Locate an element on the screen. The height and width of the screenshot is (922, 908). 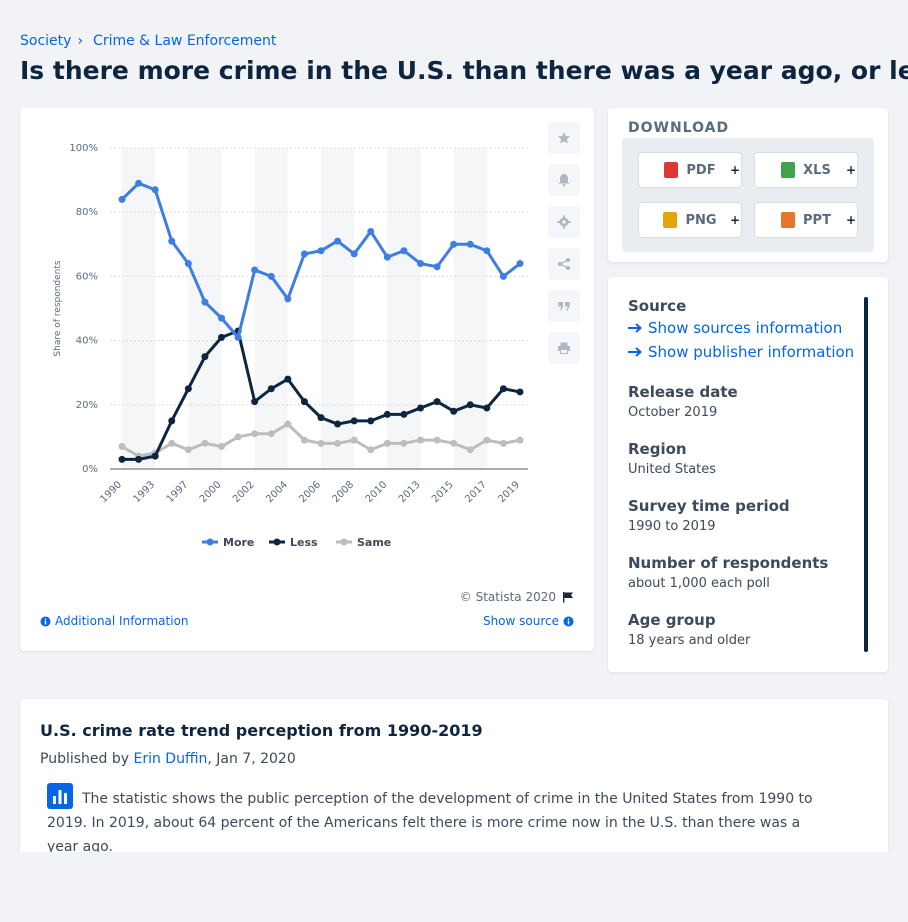
author-link: Erin Duffin is located at coordinates (170, 759).